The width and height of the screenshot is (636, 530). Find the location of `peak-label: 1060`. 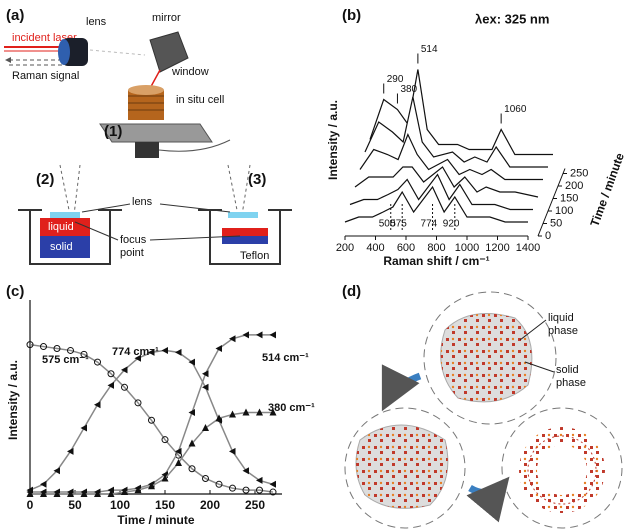

peak-label: 1060 is located at coordinates (515, 109).